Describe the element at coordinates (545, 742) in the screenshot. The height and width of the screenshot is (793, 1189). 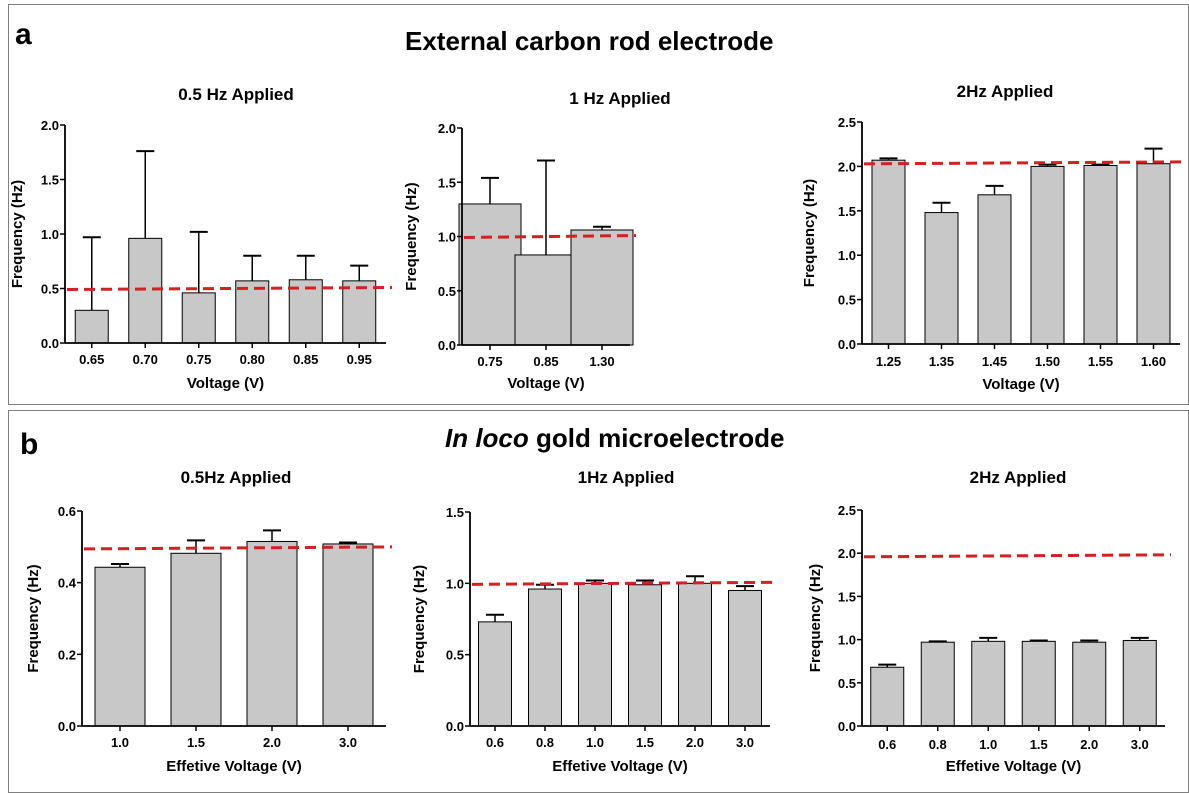
I see `chart5-x-tick-label-2: 0.8` at that location.